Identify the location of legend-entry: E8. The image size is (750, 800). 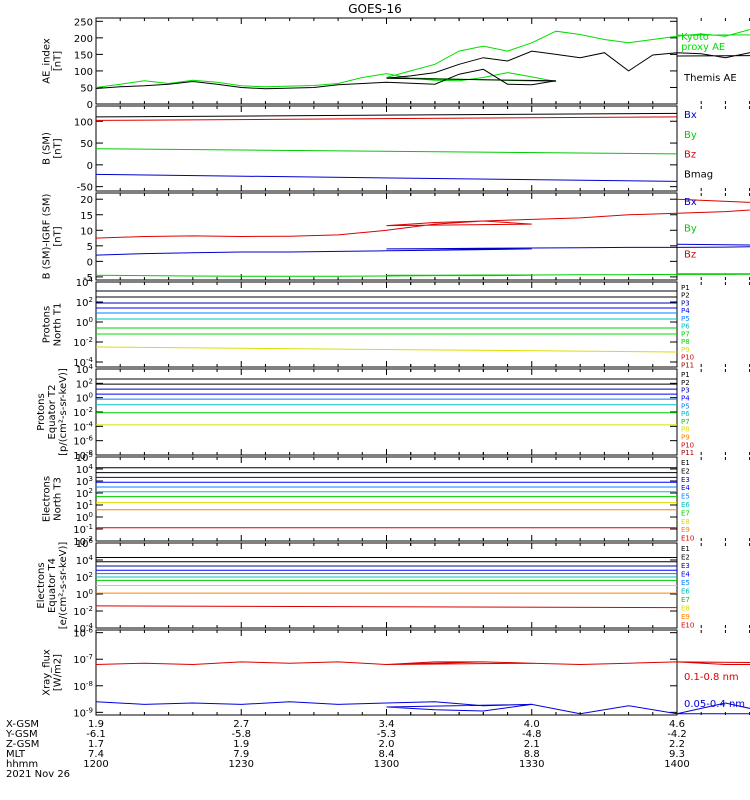
(685, 522).